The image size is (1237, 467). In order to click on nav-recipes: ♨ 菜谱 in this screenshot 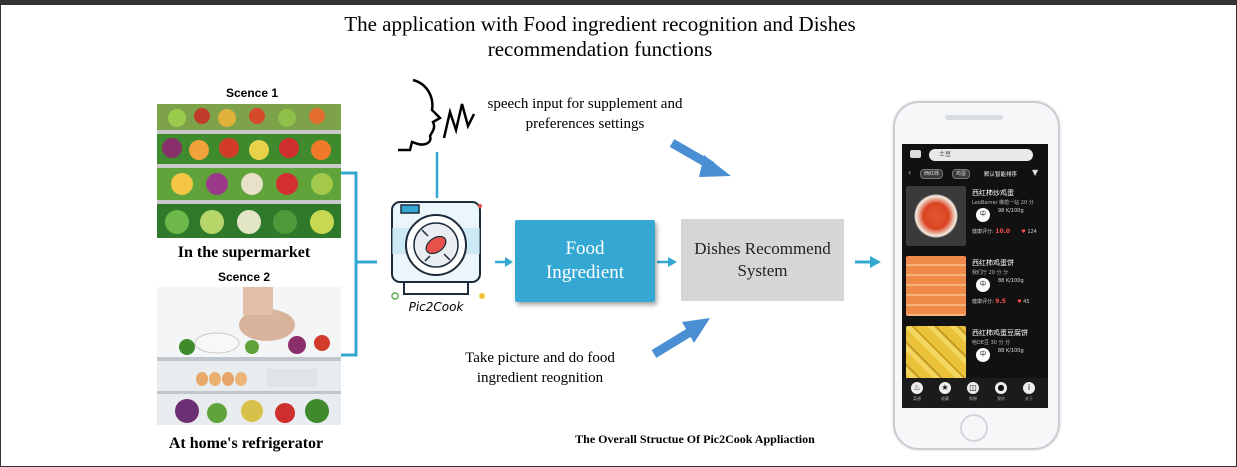, I will do `click(917, 391)`.